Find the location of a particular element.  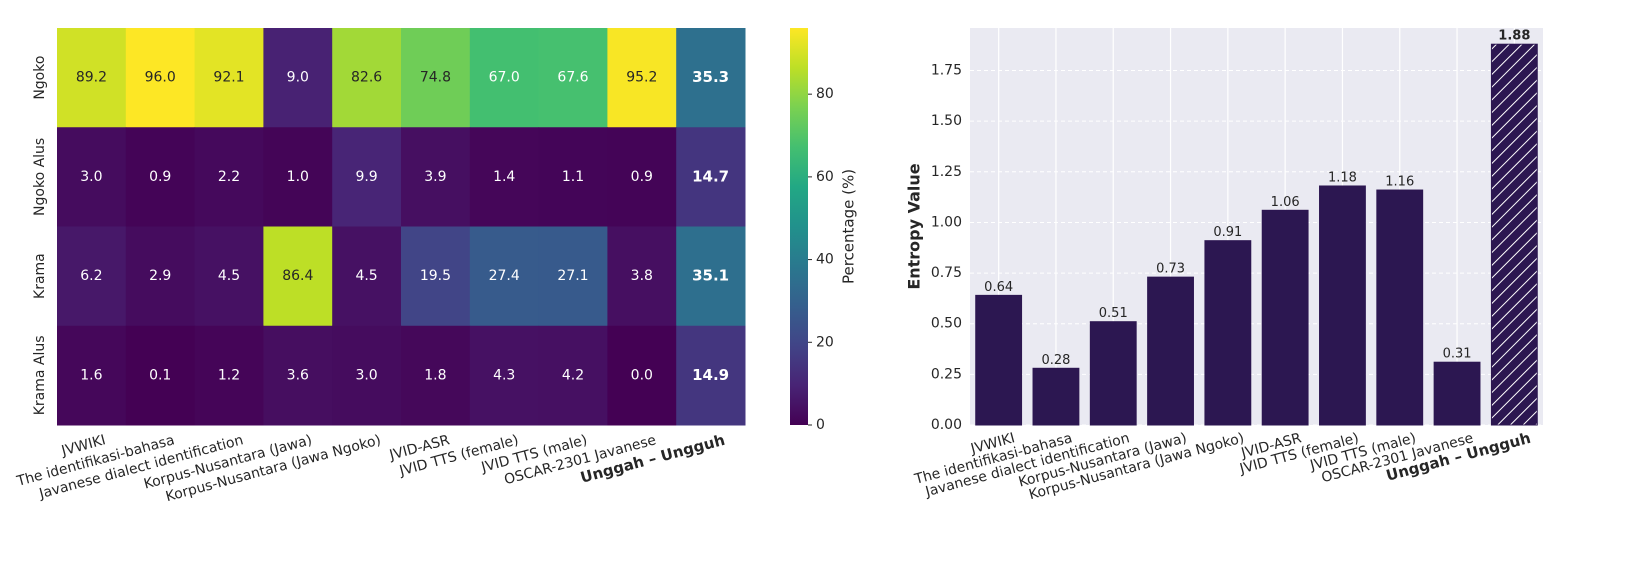

cell-label: 14.7 is located at coordinates (710, 176).